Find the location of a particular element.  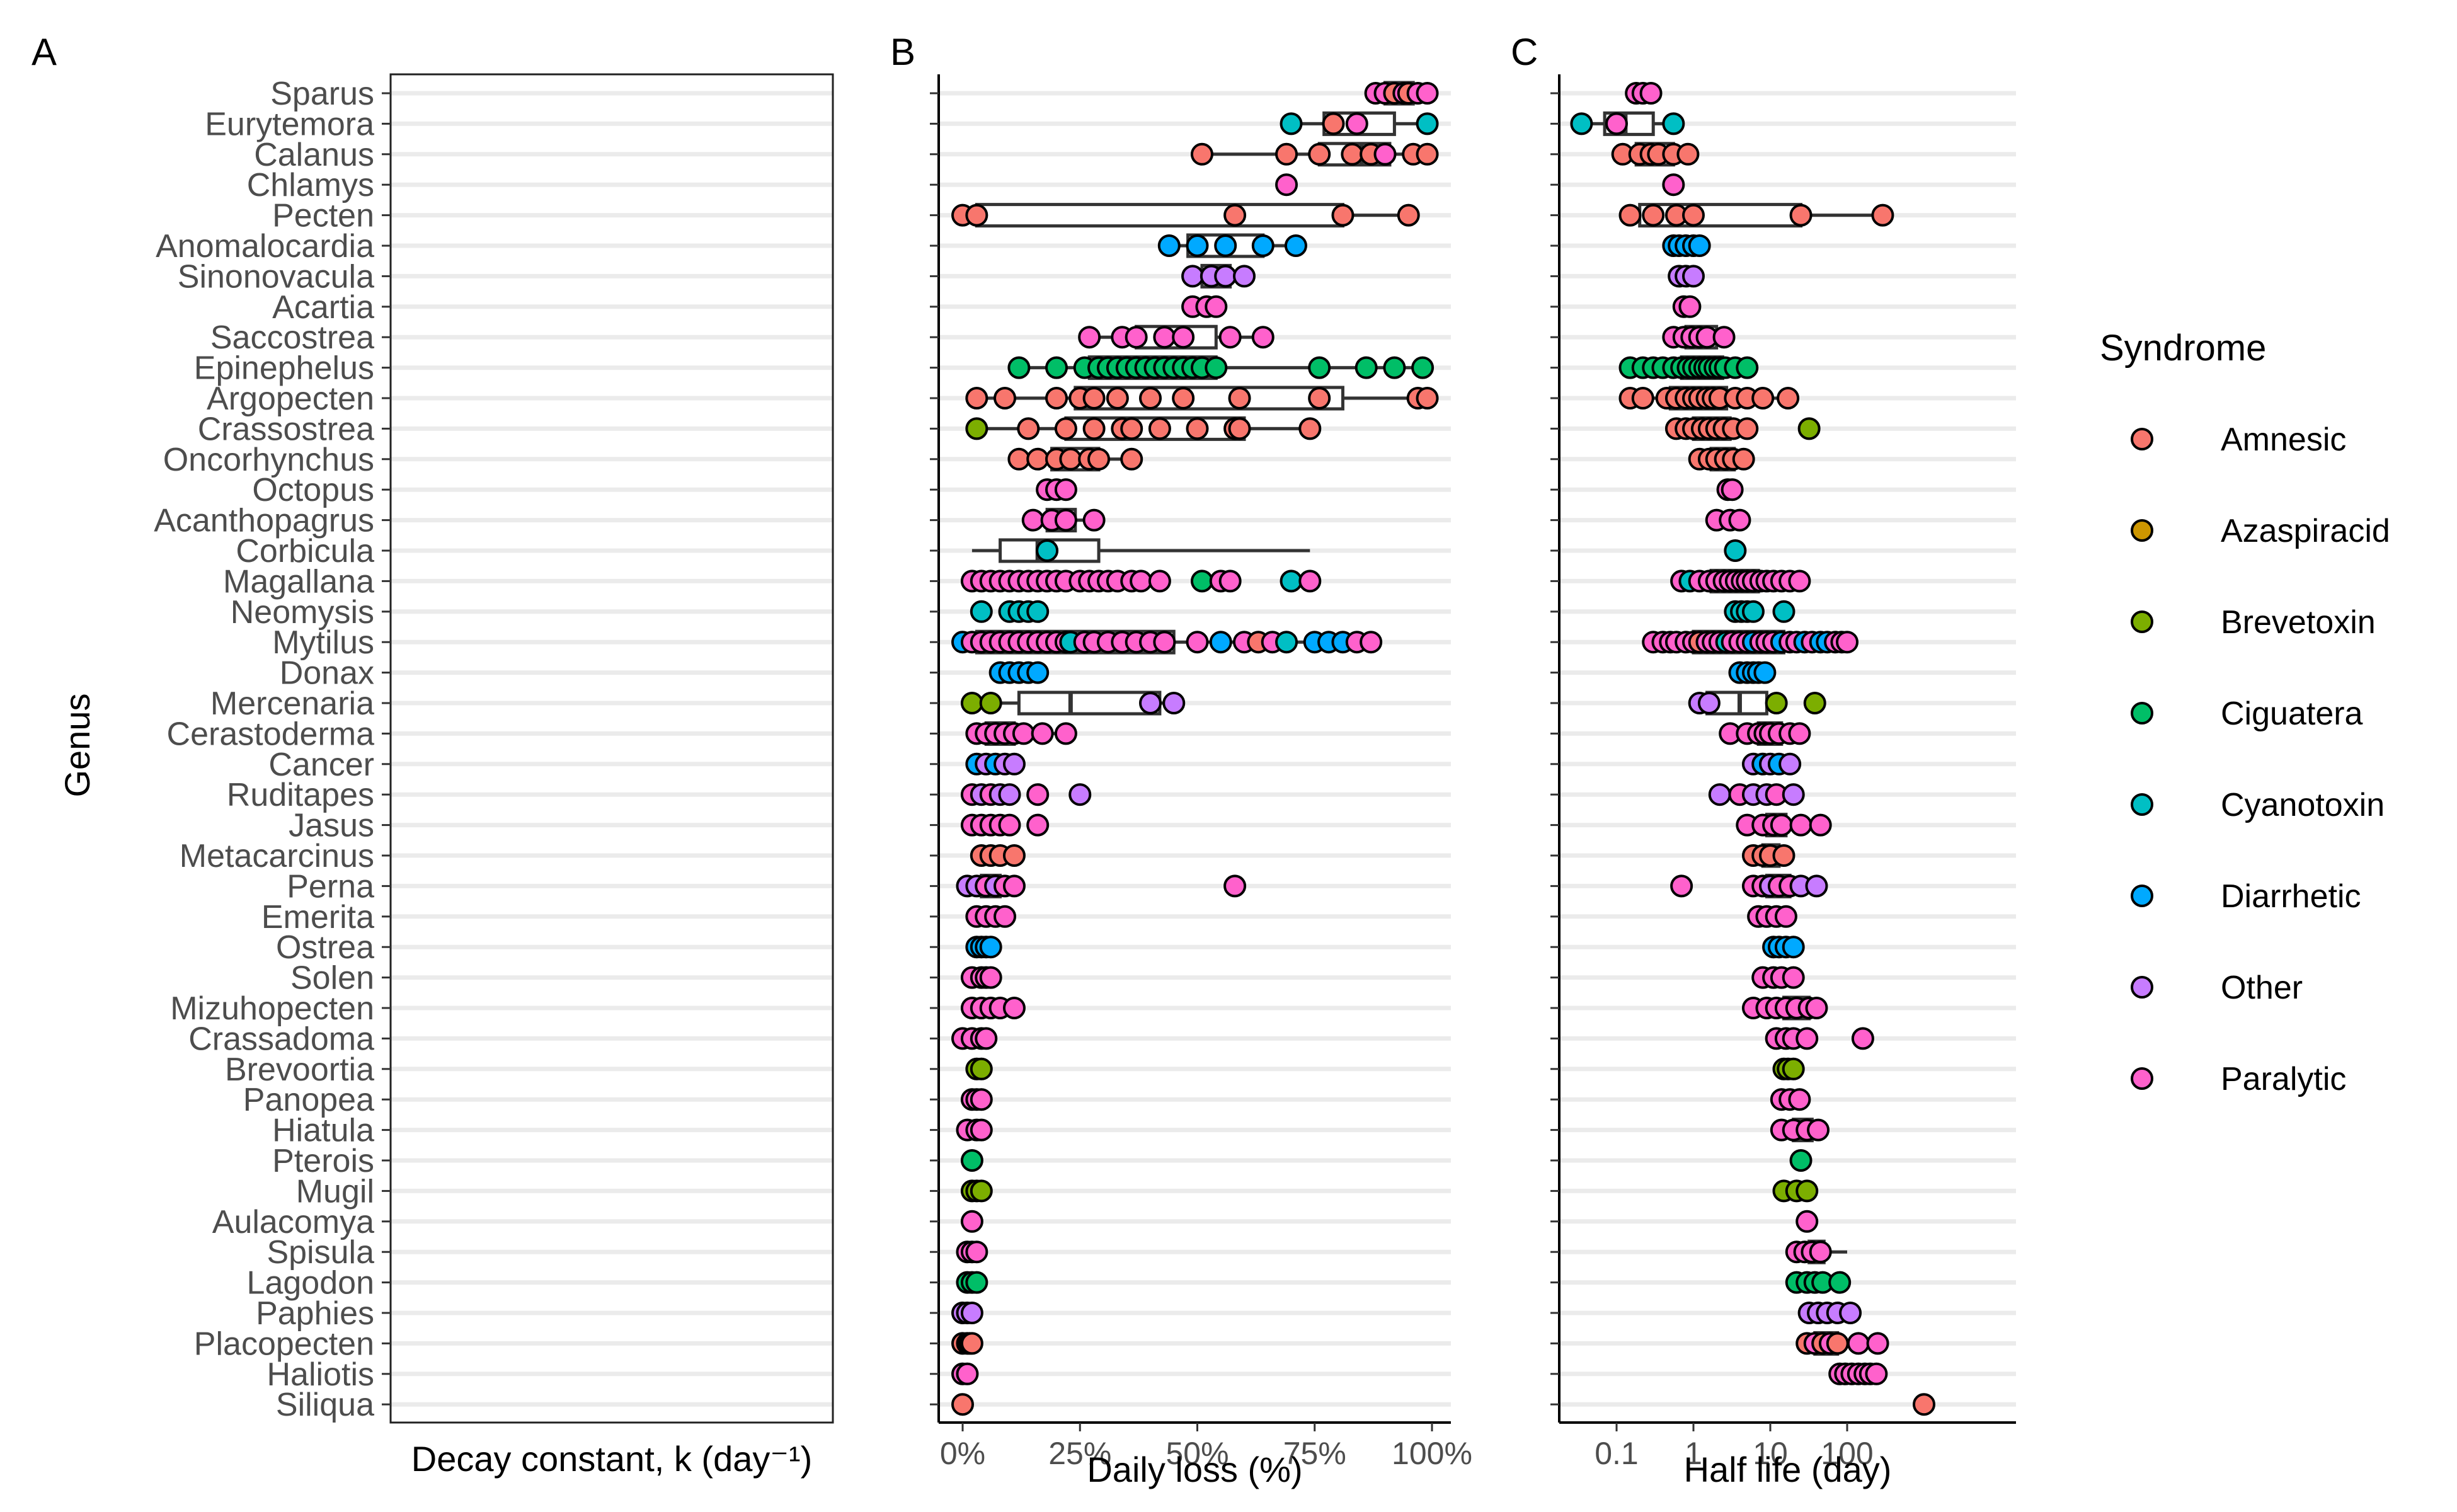

genus-label: Lagodon is located at coordinates (310, 1283).